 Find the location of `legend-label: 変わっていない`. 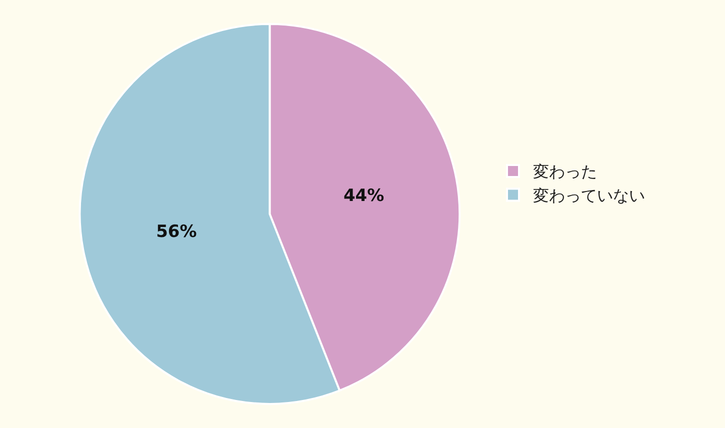

legend-label: 変わっていない is located at coordinates (589, 196).